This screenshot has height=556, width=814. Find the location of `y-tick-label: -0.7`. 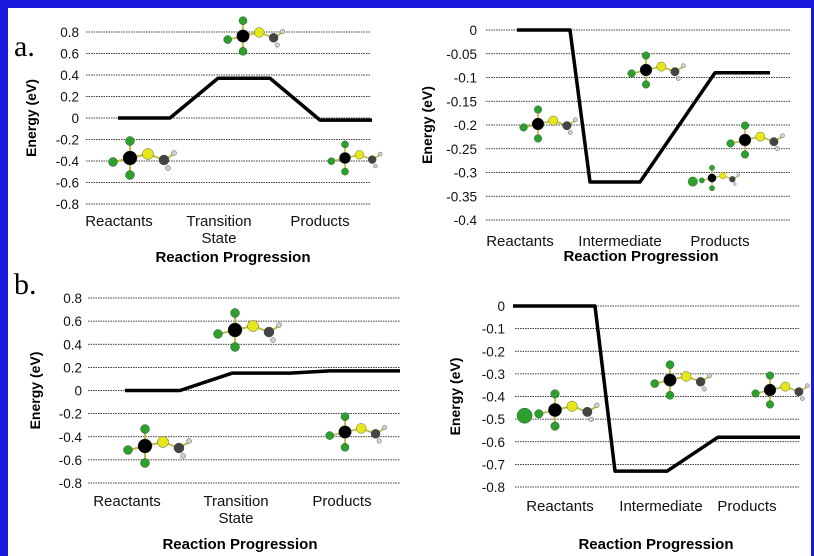

y-tick-label: -0.7 is located at coordinates (493, 464).